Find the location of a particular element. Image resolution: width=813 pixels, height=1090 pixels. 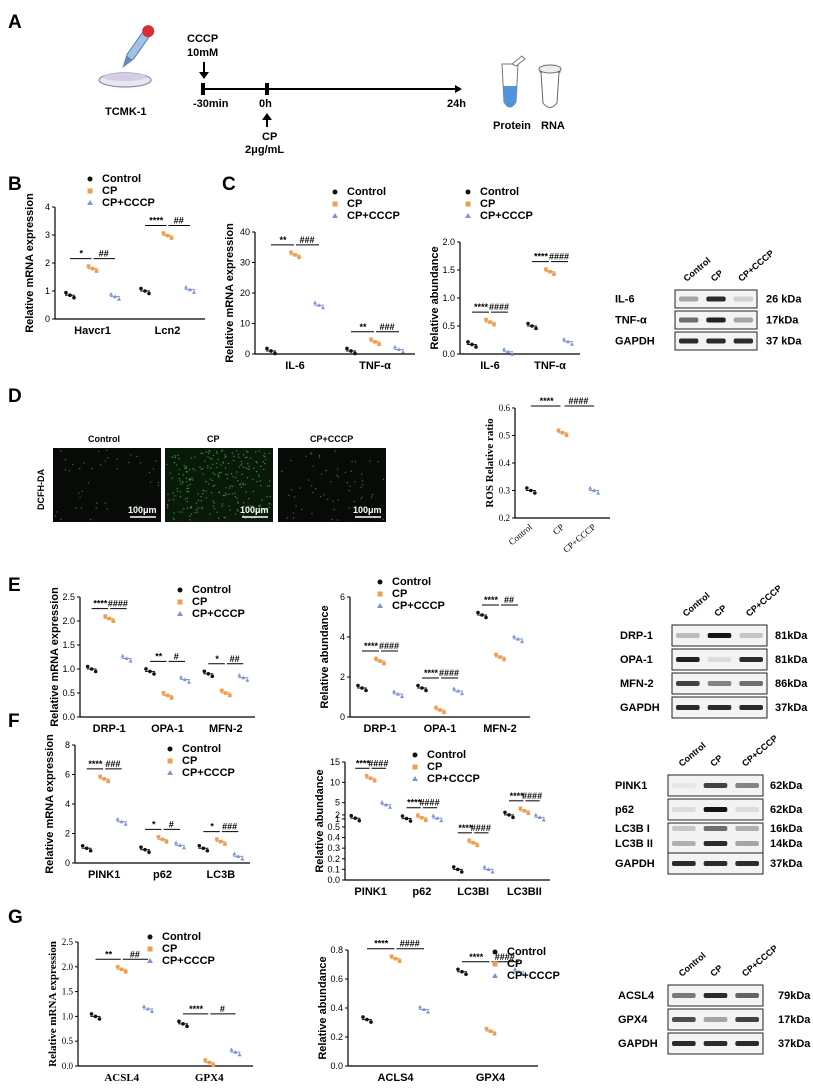

scale-bar-label-2: 100μm is located at coordinates (254, 510).